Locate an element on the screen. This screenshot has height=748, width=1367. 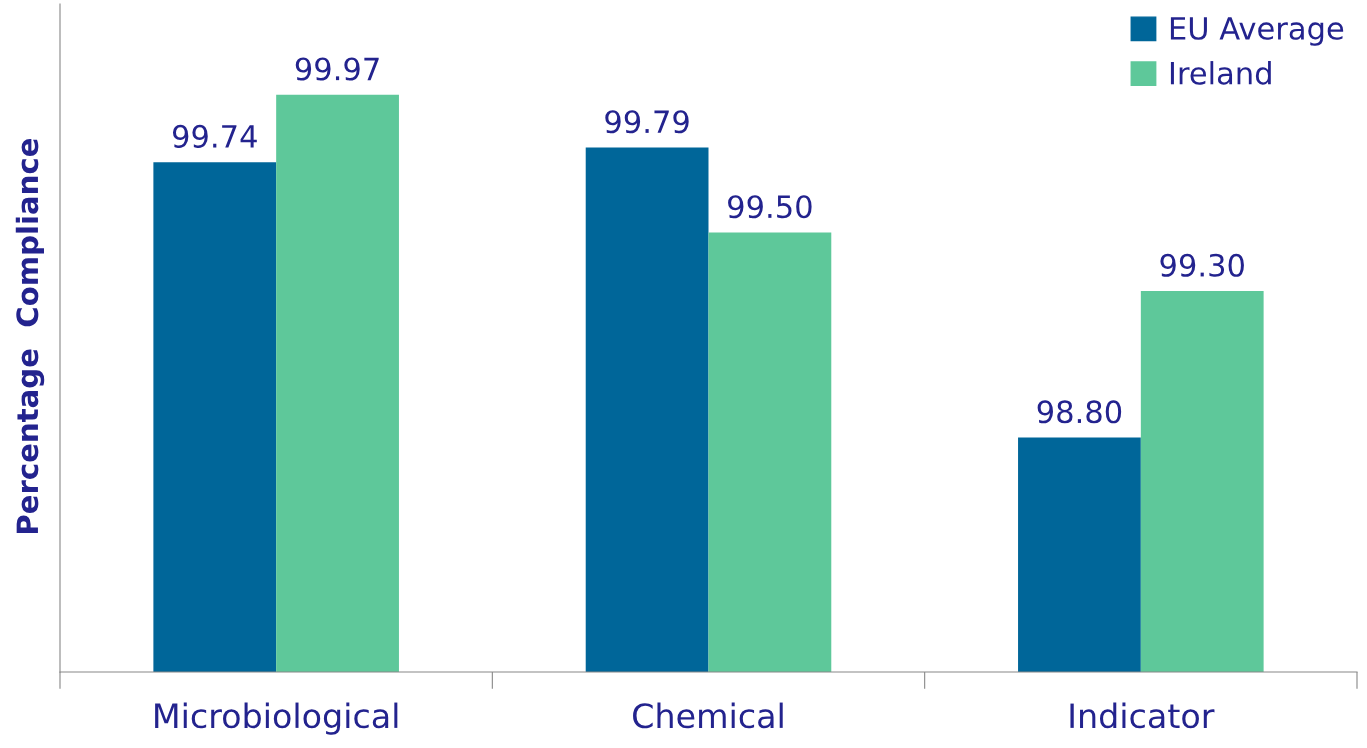
data-label: 99.74 is located at coordinates (214, 136).